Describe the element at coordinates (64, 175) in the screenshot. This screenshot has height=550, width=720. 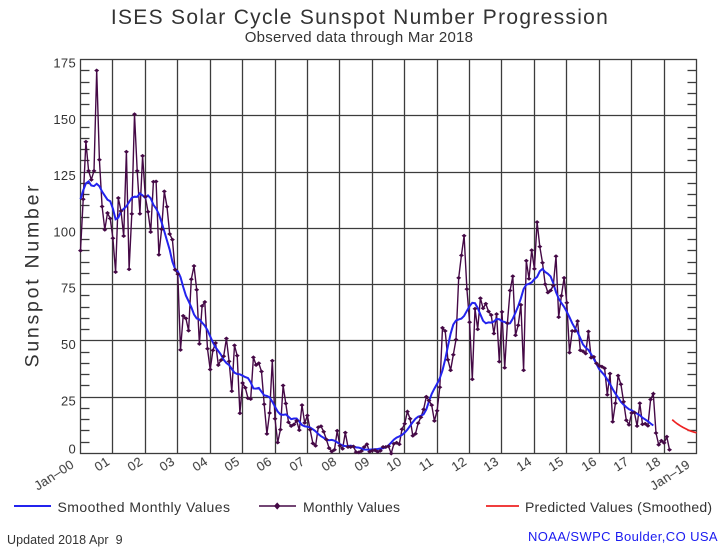
I see `svg-text: 125` at that location.